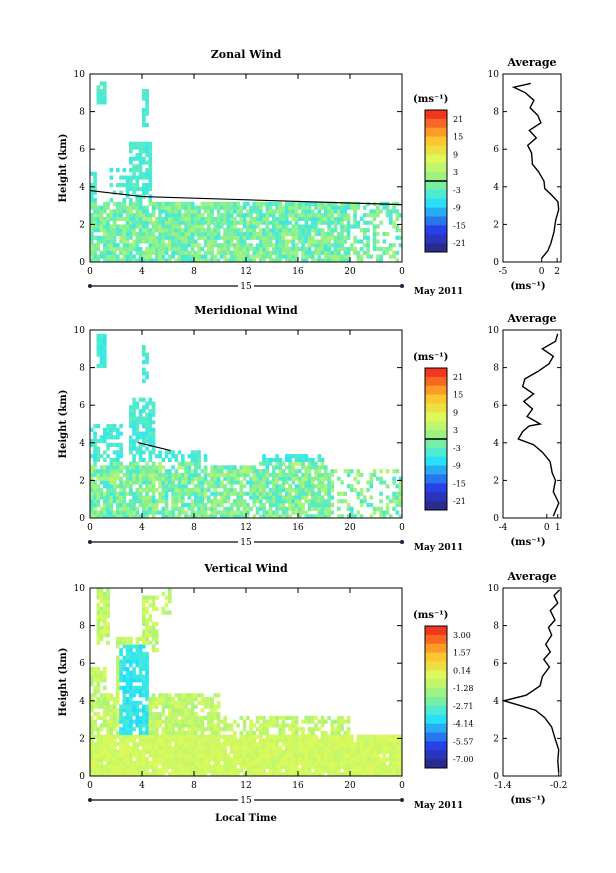 Image resolution: width=616 pixels, height=873 pixels. I want to click on y-tick-label: 8, so click(82, 369).